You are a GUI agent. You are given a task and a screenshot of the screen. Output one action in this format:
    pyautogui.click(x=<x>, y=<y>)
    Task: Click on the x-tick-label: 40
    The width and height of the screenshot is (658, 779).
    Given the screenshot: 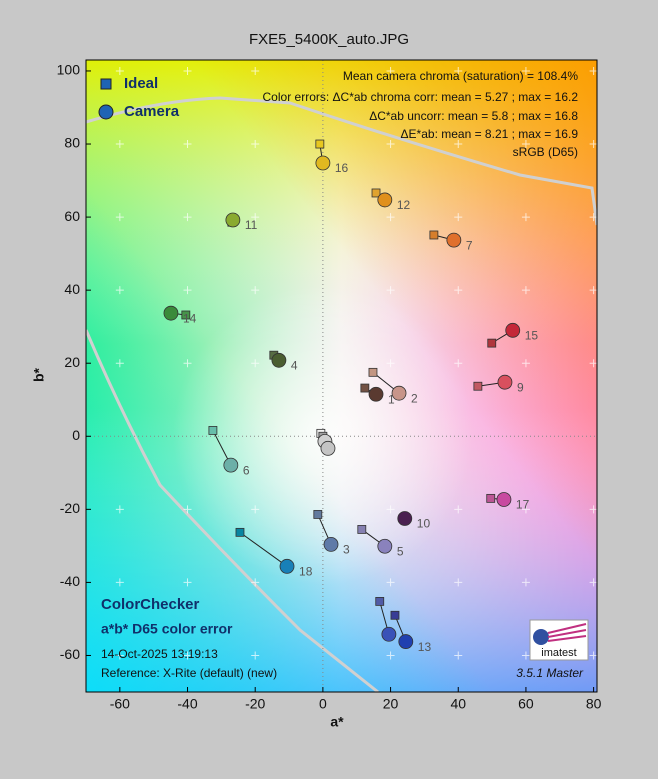 What is the action you would take?
    pyautogui.click(x=458, y=704)
    